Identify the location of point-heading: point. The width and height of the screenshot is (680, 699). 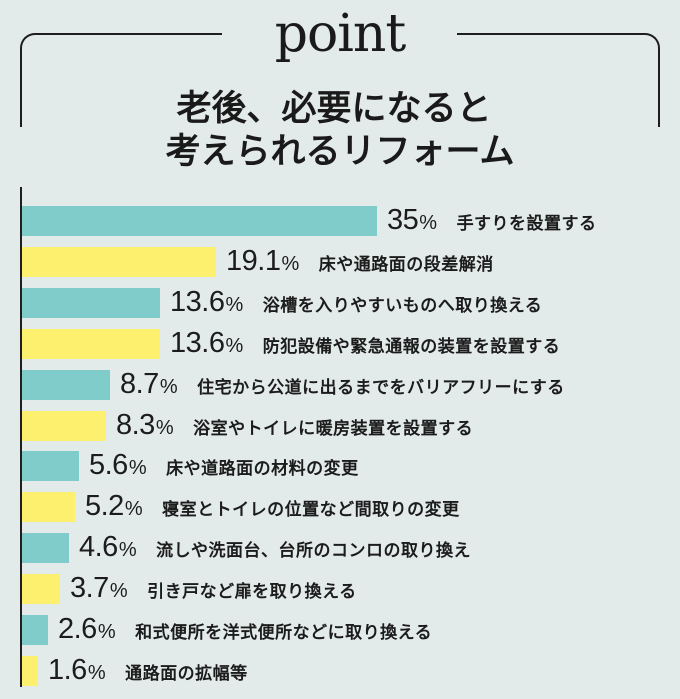
(340, 34).